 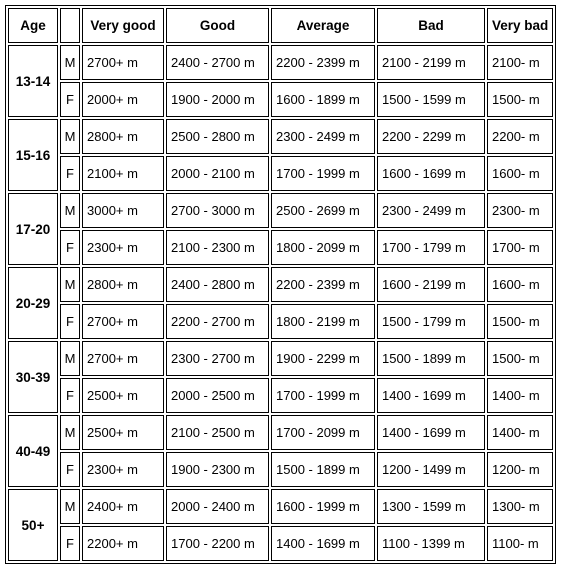 I want to click on header-sex, so click(x=70, y=25).